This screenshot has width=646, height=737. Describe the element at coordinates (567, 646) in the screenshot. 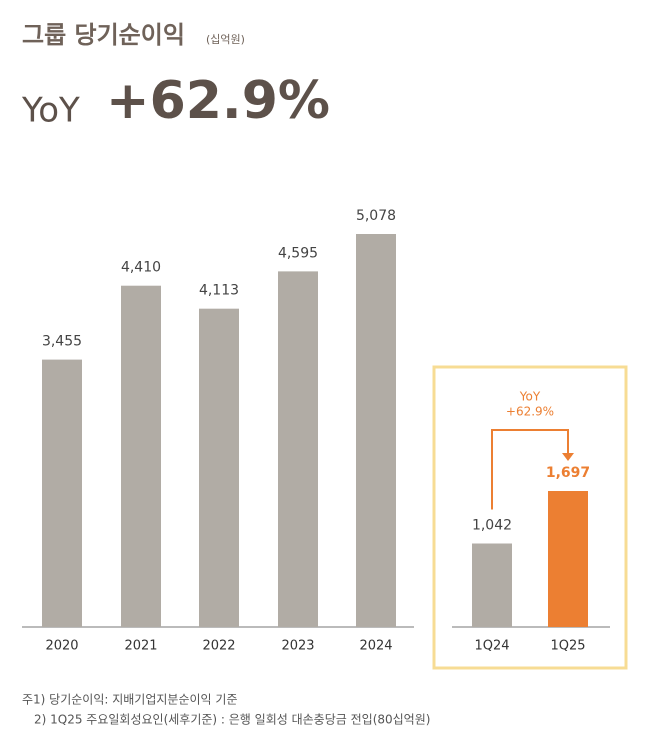

I see `x-tick-label: 1Q25` at that location.